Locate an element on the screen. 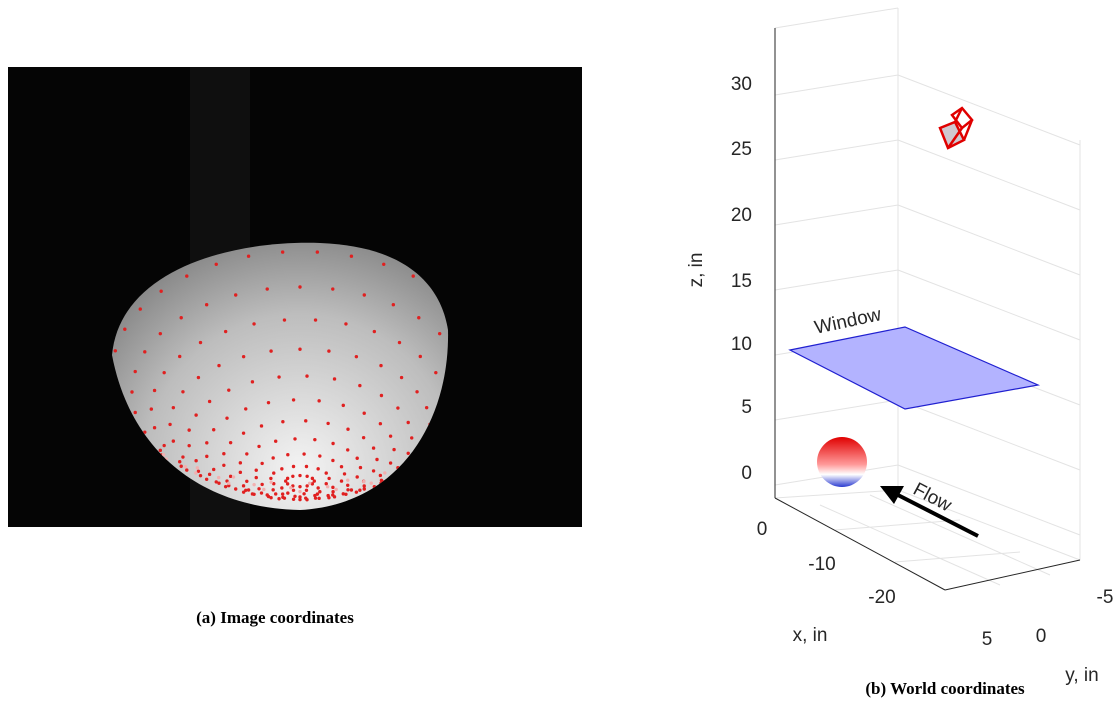 Image resolution: width=1120 pixels, height=708 pixels. flow-arrowhead is located at coordinates (892, 495).